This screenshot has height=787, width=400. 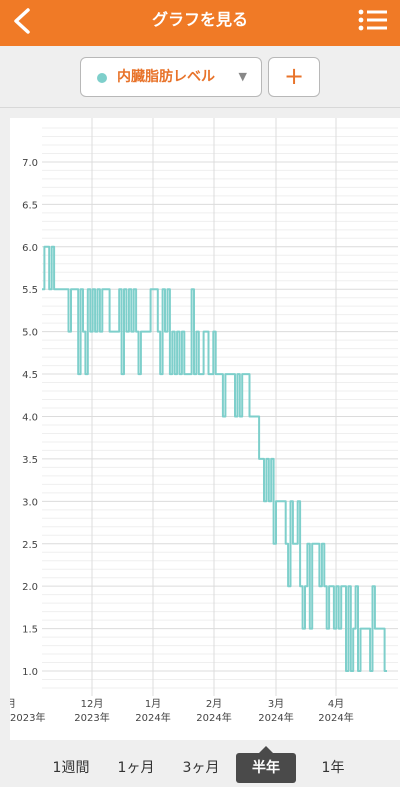 I want to click on y-tick-label: 3.0, so click(x=30, y=502).